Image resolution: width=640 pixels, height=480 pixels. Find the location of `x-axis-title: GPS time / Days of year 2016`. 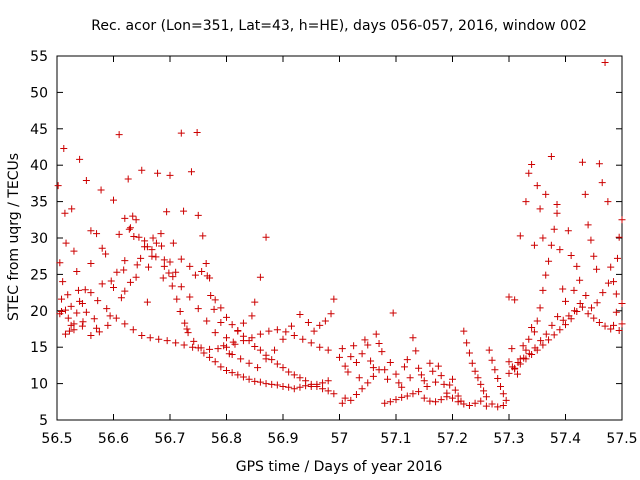

x-axis-title: GPS time / Days of year 2016 is located at coordinates (339, 467).